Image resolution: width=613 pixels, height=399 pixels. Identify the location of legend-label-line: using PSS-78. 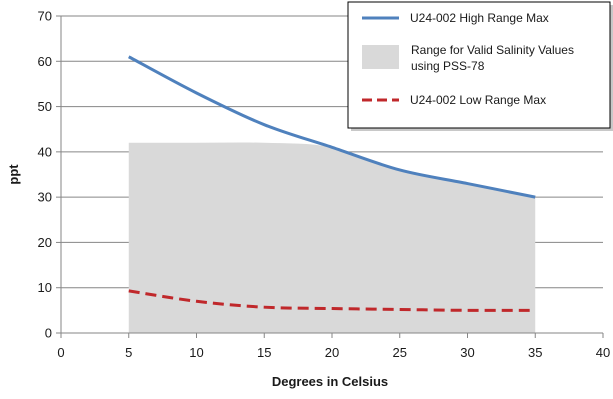
(448, 66).